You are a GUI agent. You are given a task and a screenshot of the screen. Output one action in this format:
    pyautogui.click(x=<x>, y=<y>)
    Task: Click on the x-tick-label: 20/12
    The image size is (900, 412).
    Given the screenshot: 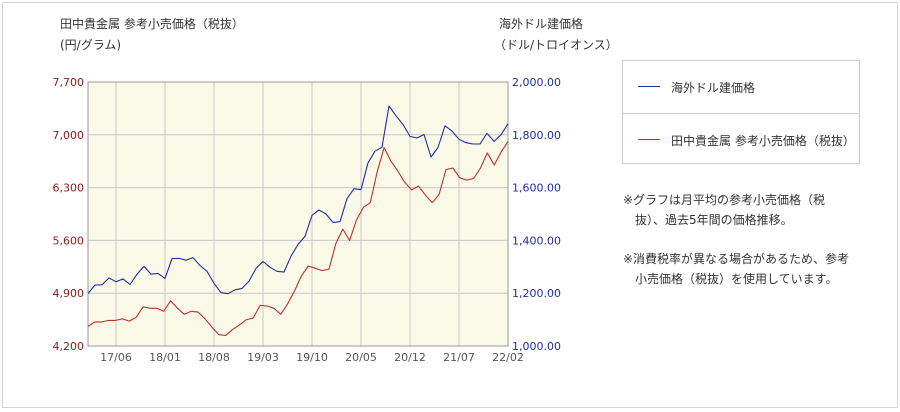 What is the action you would take?
    pyautogui.click(x=410, y=357)
    